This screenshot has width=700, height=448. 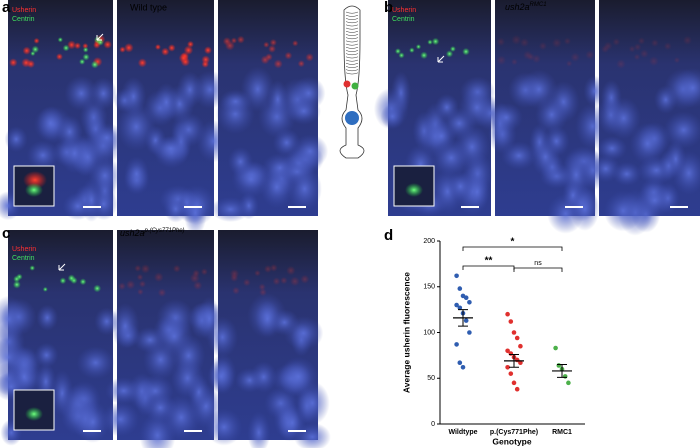 I want to click on x-tick-label: RMC1, so click(x=562, y=432).